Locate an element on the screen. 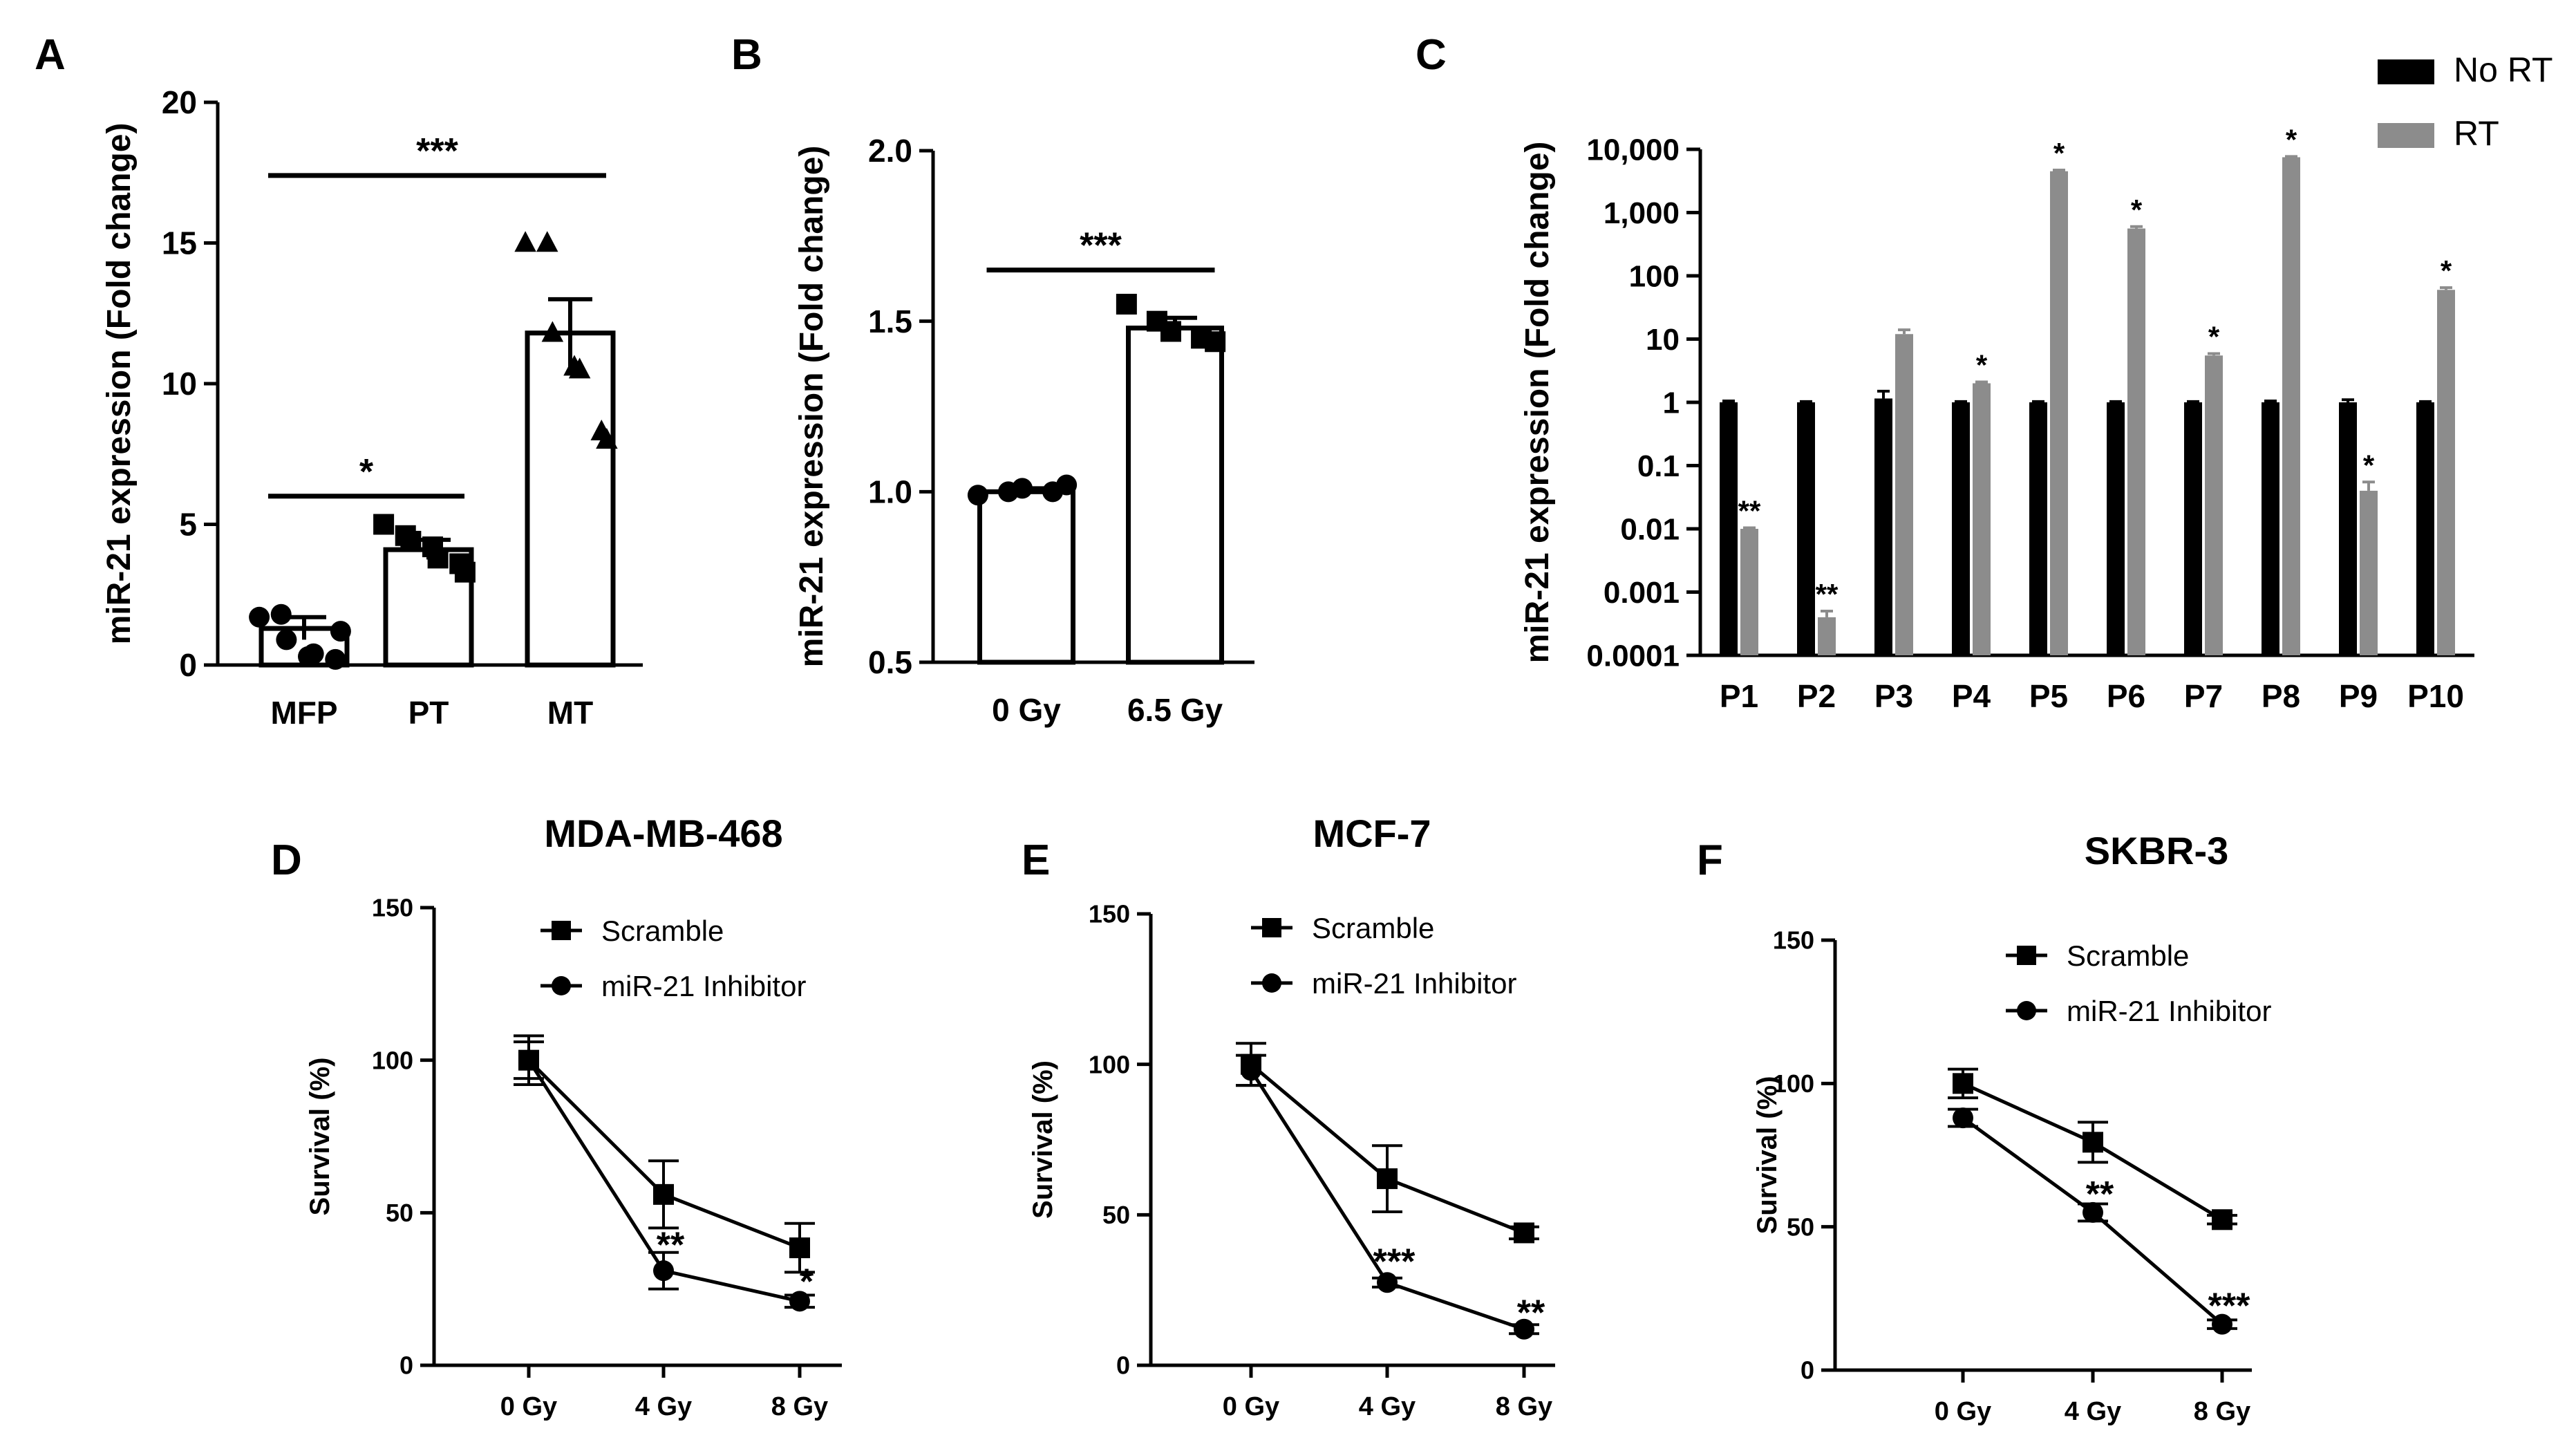 Image resolution: width=2576 pixels, height=1451 pixels. bar-rt-p9 is located at coordinates (2369, 572).